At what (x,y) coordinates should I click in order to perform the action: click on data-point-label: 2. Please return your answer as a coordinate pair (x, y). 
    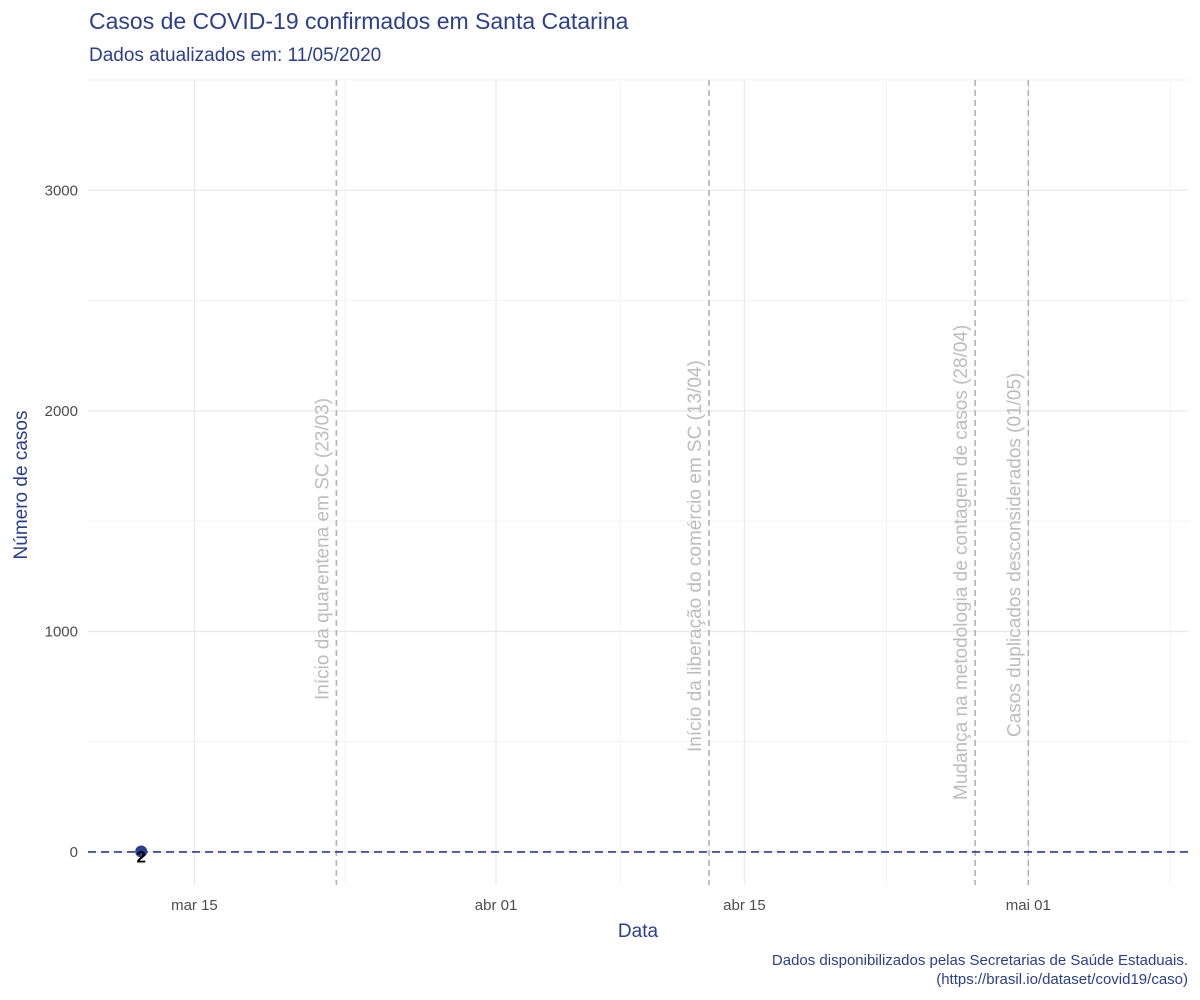
    Looking at the image, I should click on (140, 856).